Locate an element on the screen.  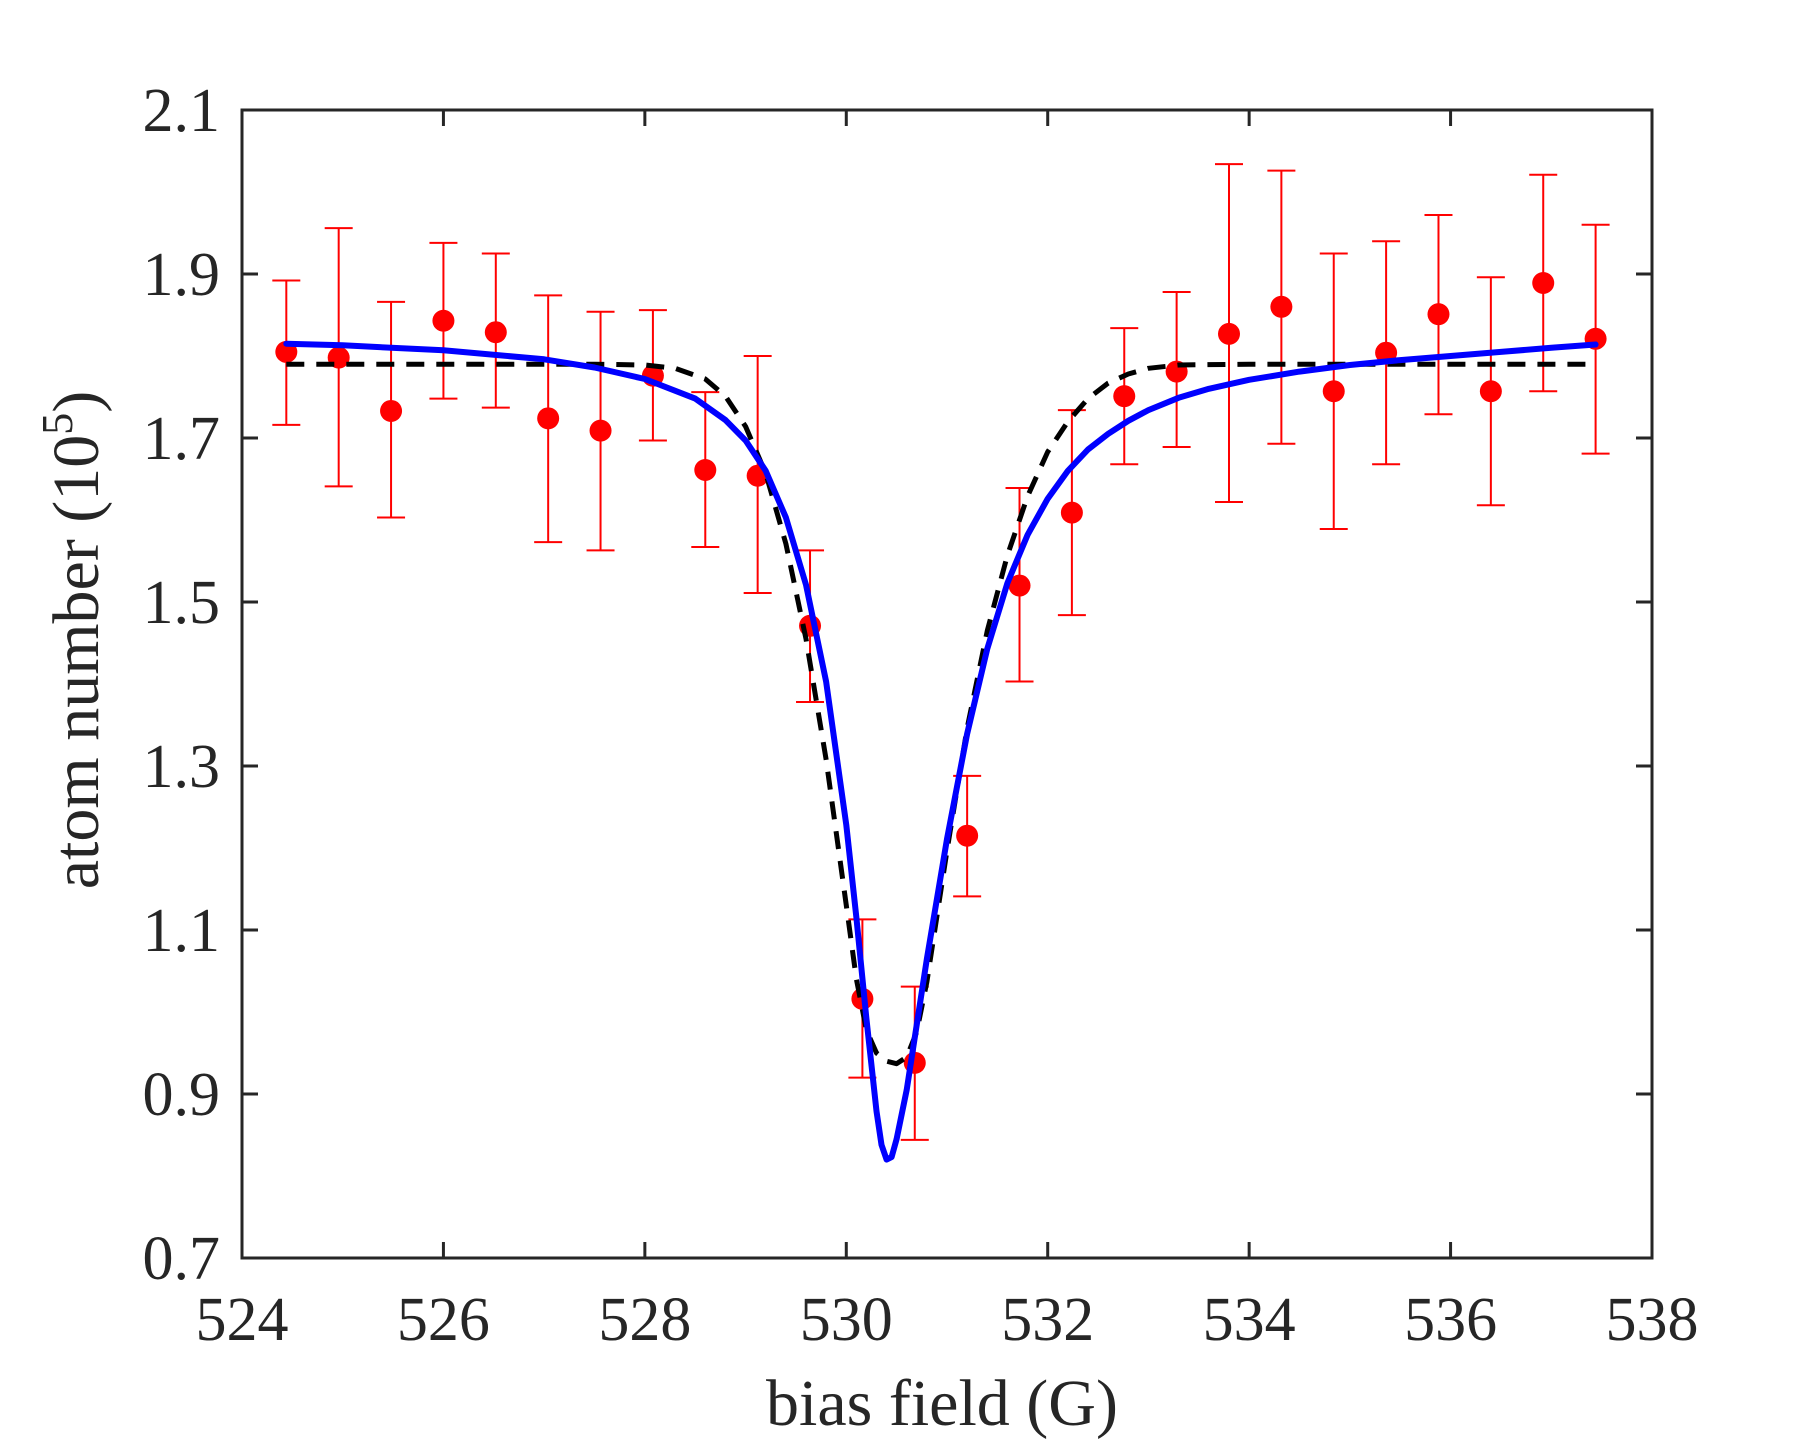
y-tick-label: 1.3 is located at coordinates (182, 767).